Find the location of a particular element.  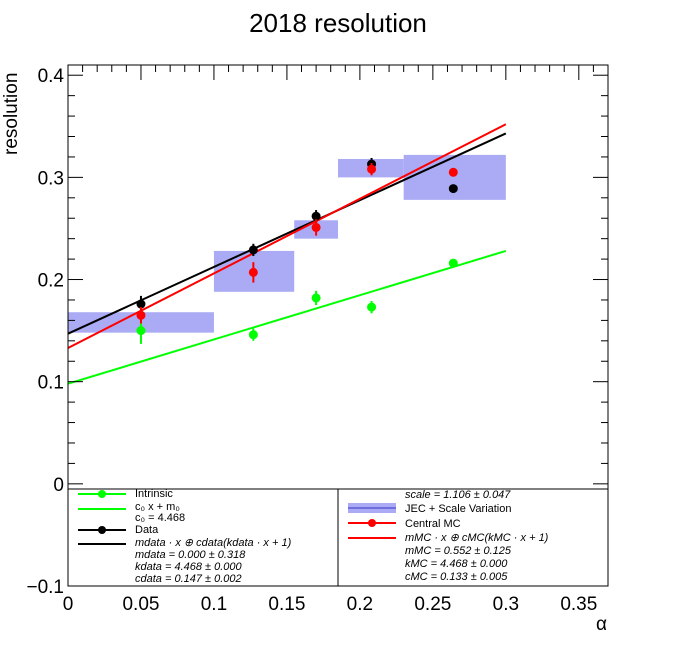

y-axis-label: resolution is located at coordinates (11, 114).